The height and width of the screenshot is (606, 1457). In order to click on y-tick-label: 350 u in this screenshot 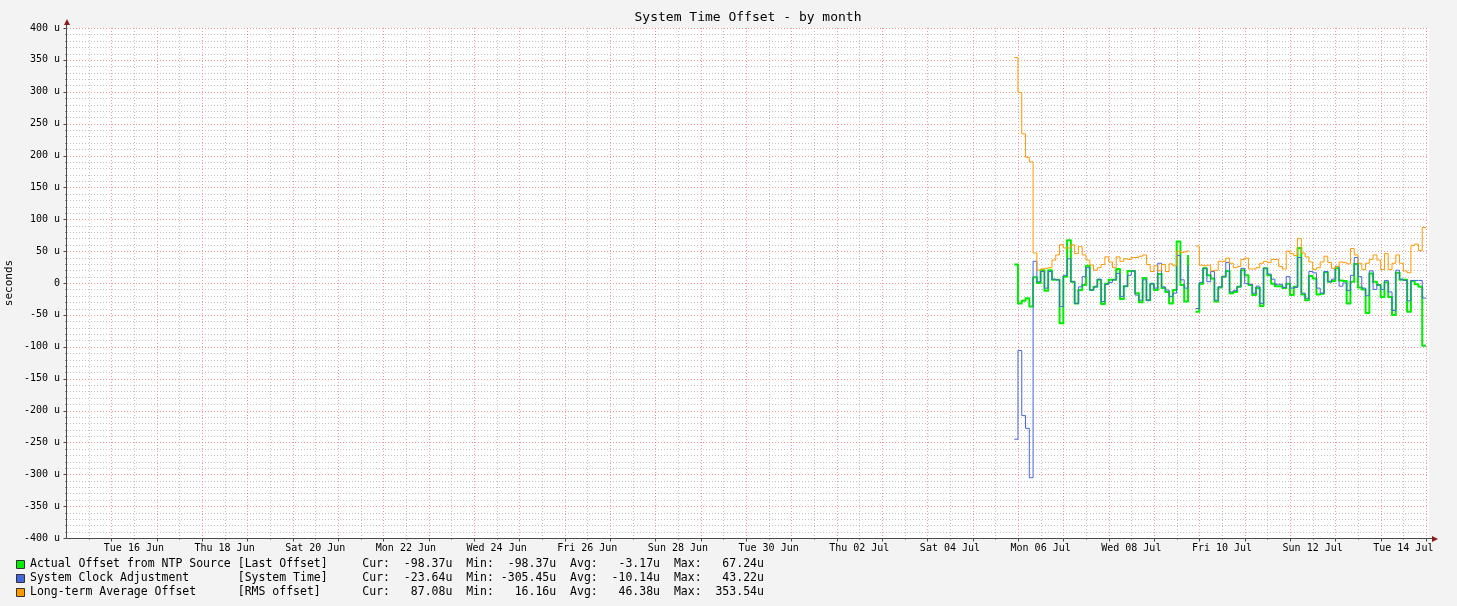, I will do `click(44, 59)`.